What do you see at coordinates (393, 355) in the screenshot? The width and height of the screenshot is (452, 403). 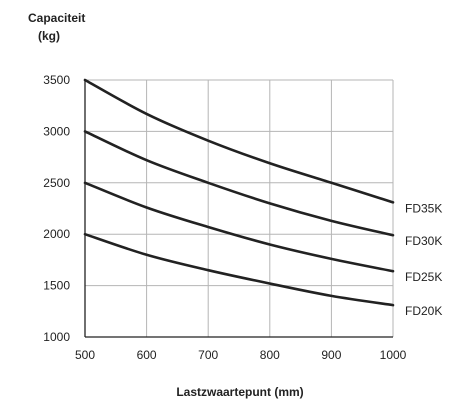 I see `x-tick-label: 1000` at bounding box center [393, 355].